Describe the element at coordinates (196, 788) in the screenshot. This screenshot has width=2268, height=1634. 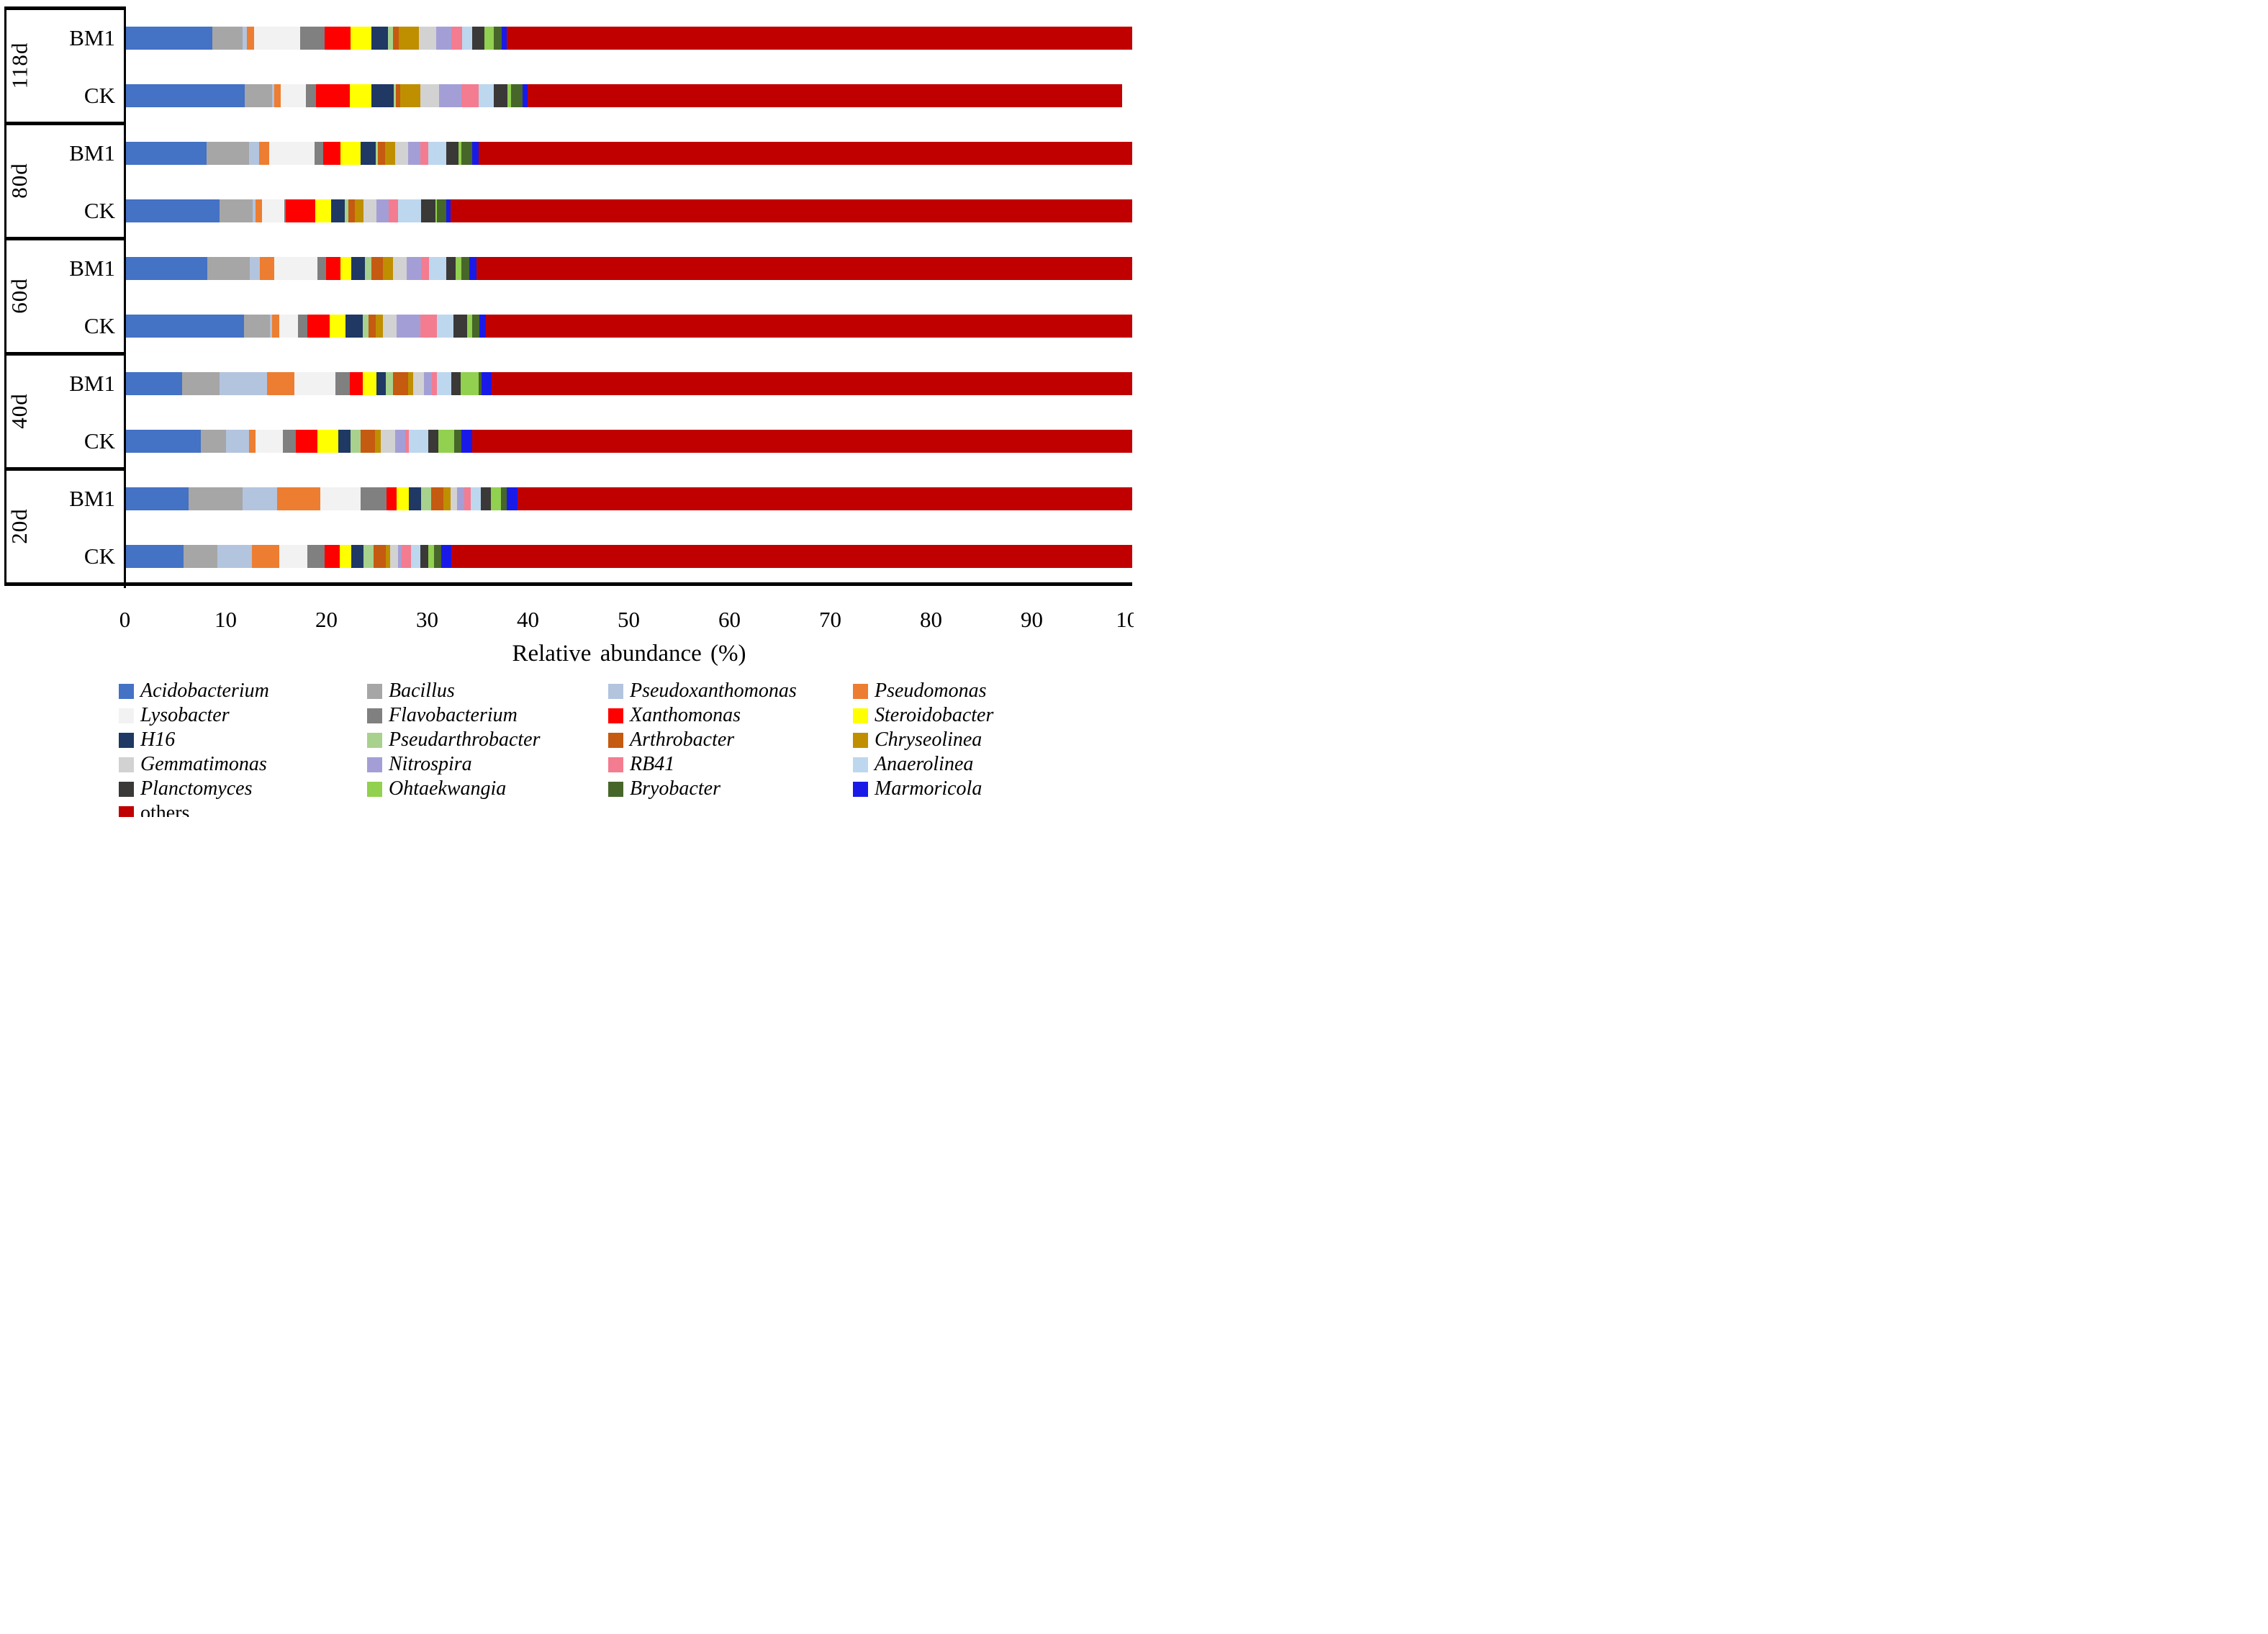
I see `legend-label: Planctomyces` at that location.